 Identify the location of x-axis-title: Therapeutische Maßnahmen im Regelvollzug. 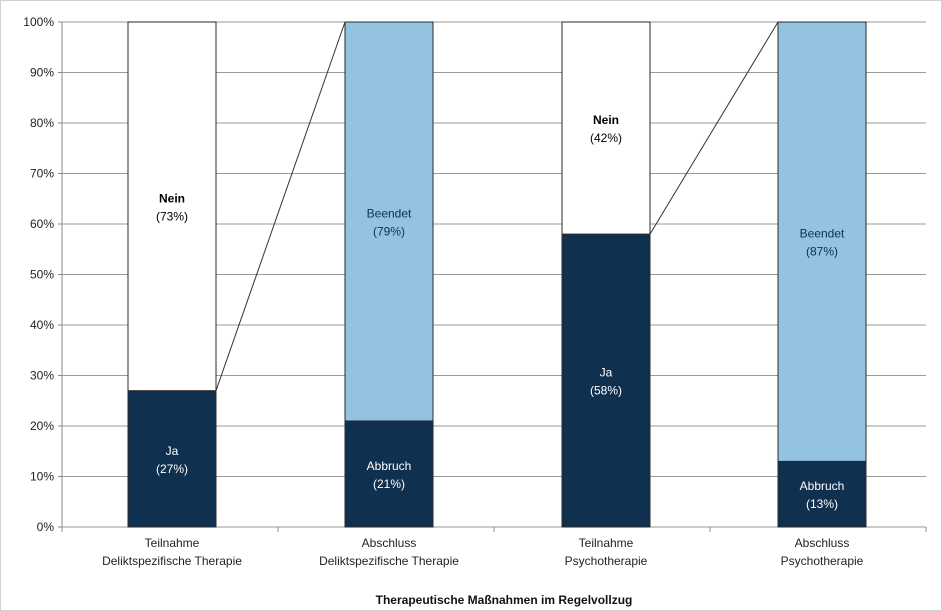
(504, 600).